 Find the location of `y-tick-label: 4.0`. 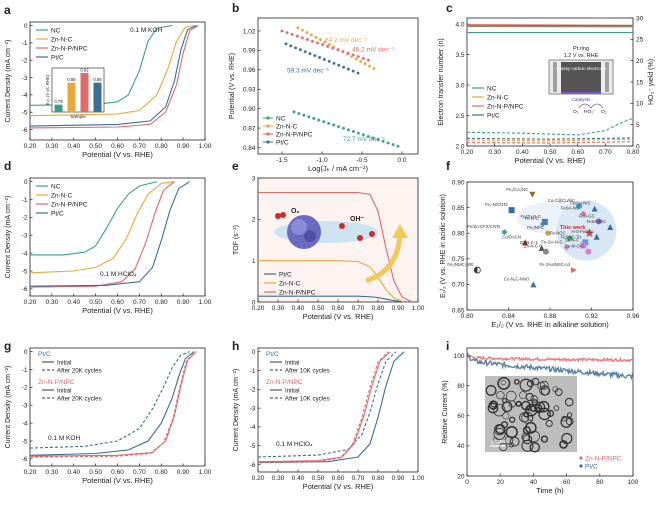

y-tick-label: 4.0 is located at coordinates (459, 24).